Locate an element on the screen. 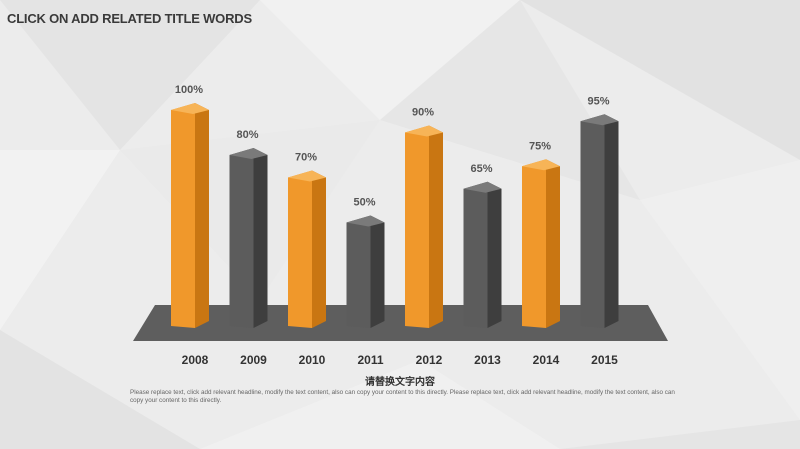 This screenshot has height=449, width=800. bar-2011 is located at coordinates (365, 271).